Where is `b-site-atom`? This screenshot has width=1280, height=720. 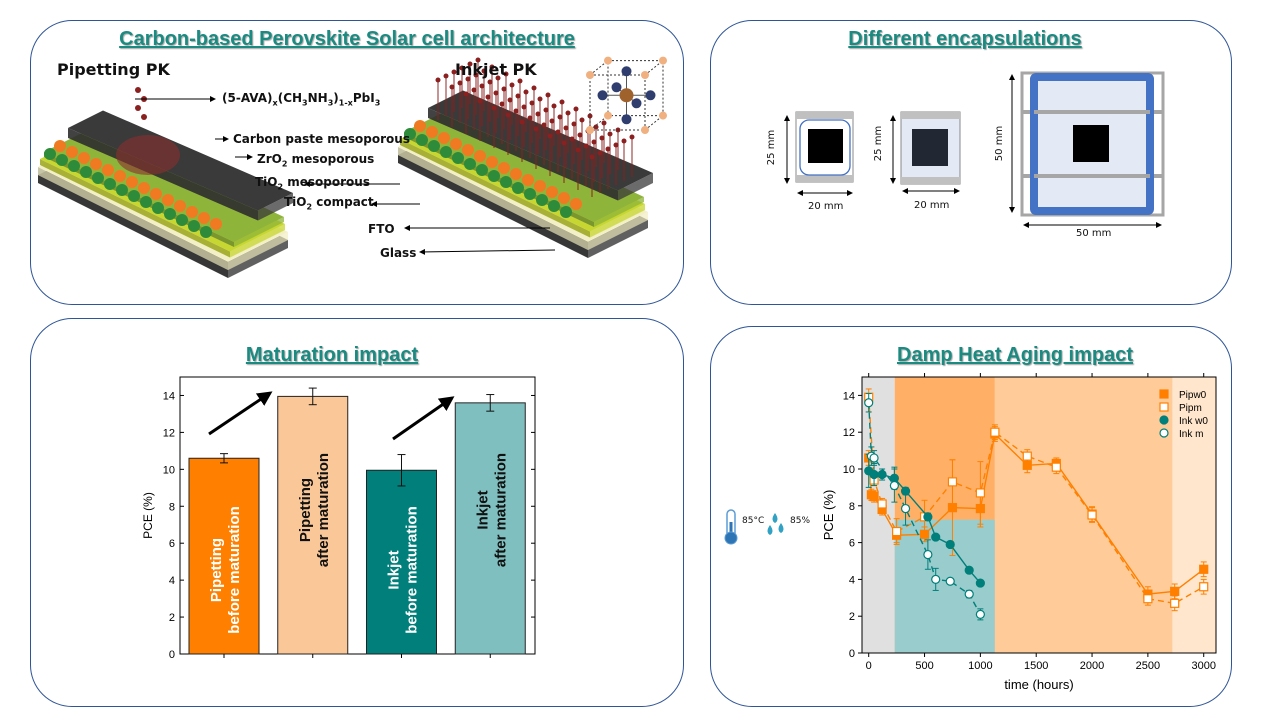
b-site-atom is located at coordinates (626, 95).